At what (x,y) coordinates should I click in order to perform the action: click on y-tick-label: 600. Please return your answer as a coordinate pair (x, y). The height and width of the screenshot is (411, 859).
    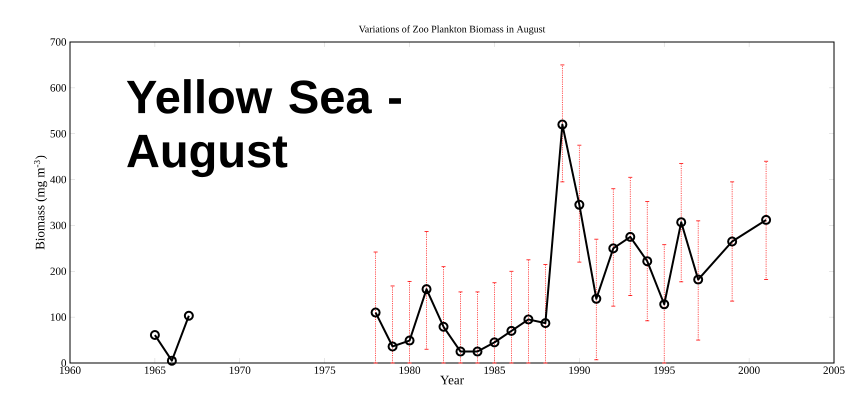
    Looking at the image, I should click on (58, 88).